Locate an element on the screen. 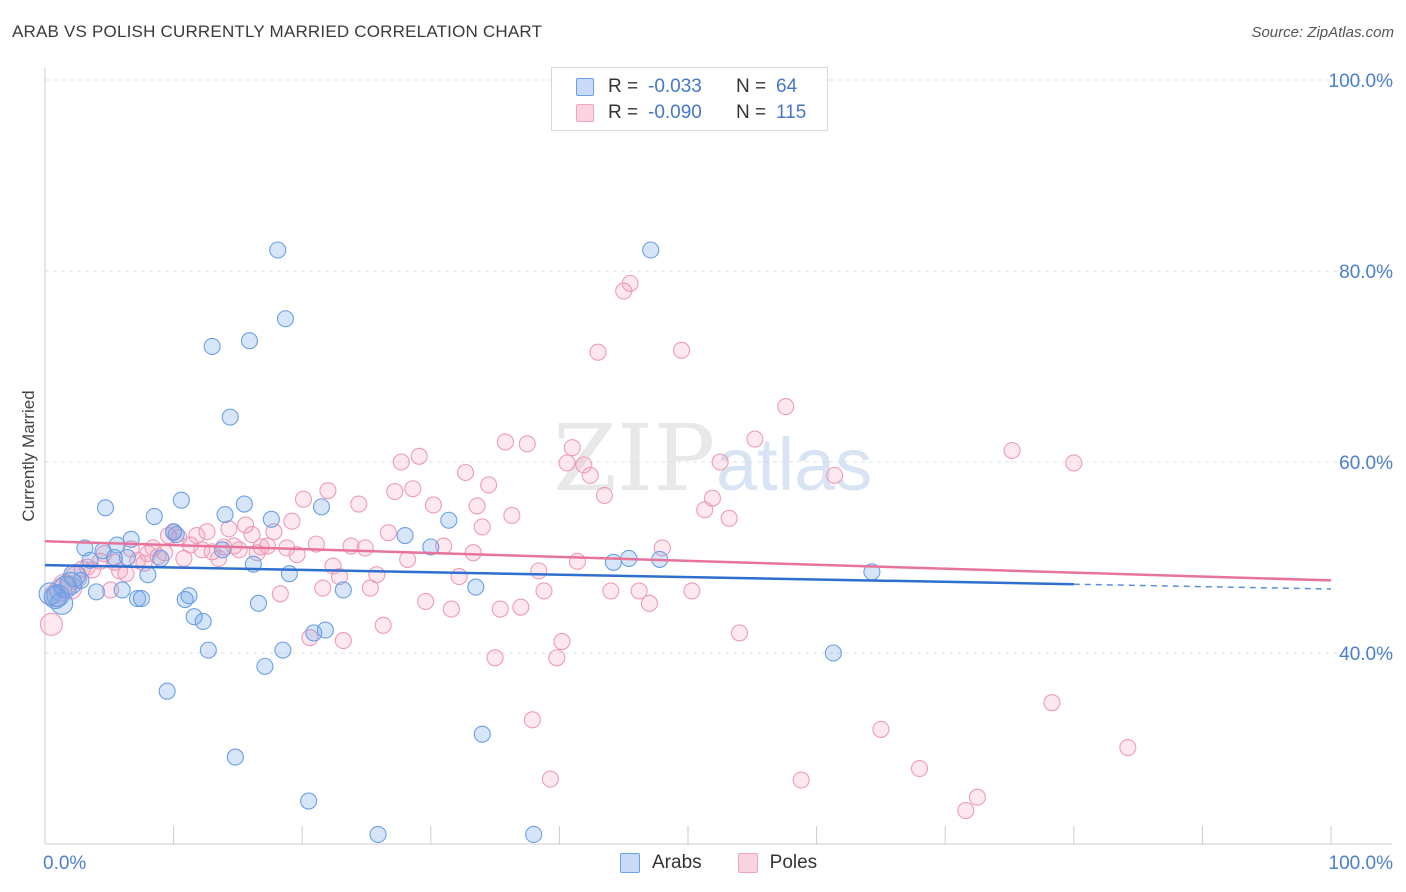  watermark-zip: ZIP is located at coordinates (634, 458).